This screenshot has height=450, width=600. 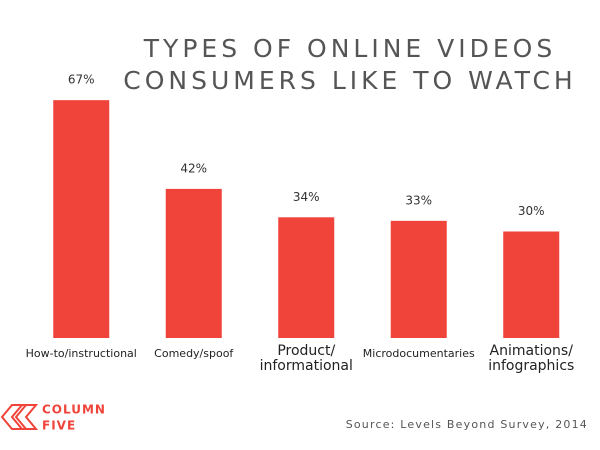 What do you see at coordinates (349, 48) in the screenshot?
I see `chart-title-line: TYPES OF ONLINE VIDEOS` at bounding box center [349, 48].